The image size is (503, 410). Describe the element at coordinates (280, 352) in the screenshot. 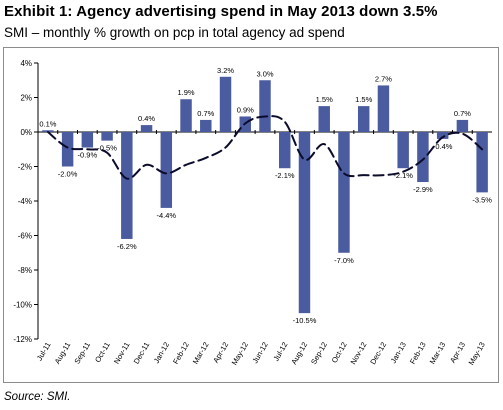

I see `x-tick-label: Jul-12` at that location.